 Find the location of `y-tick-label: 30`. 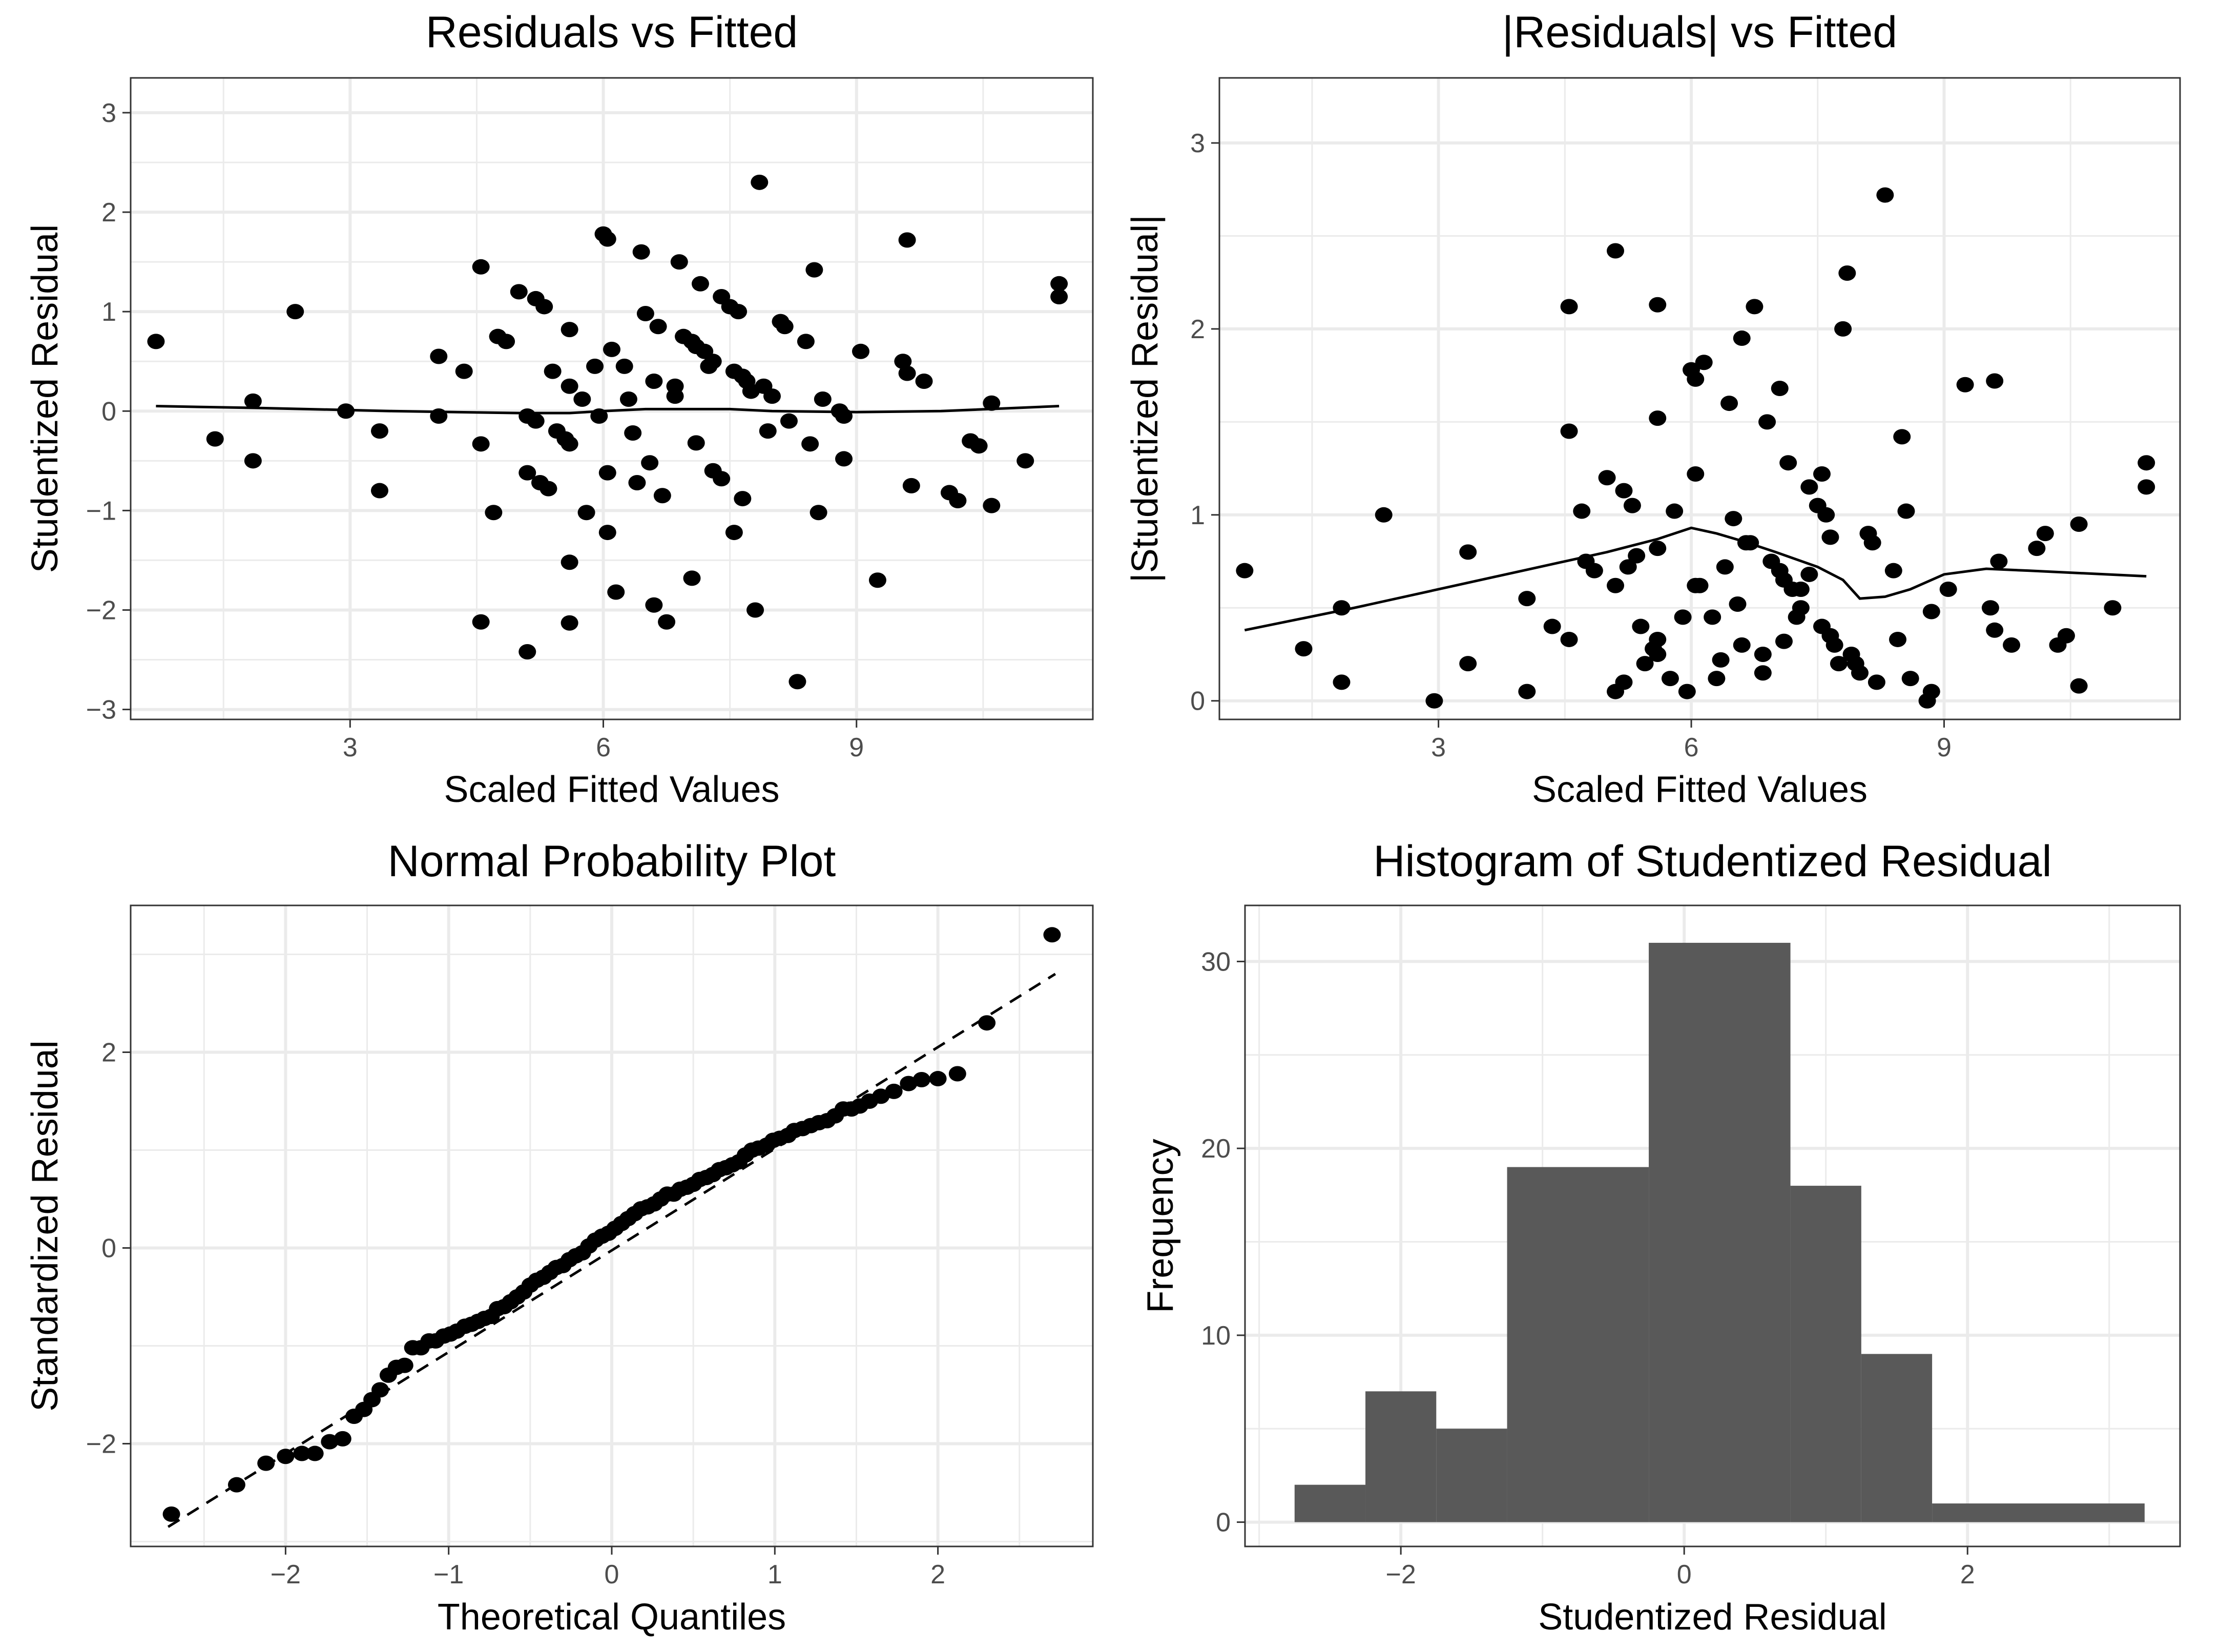

y-tick-label: 30 is located at coordinates (1216, 962).